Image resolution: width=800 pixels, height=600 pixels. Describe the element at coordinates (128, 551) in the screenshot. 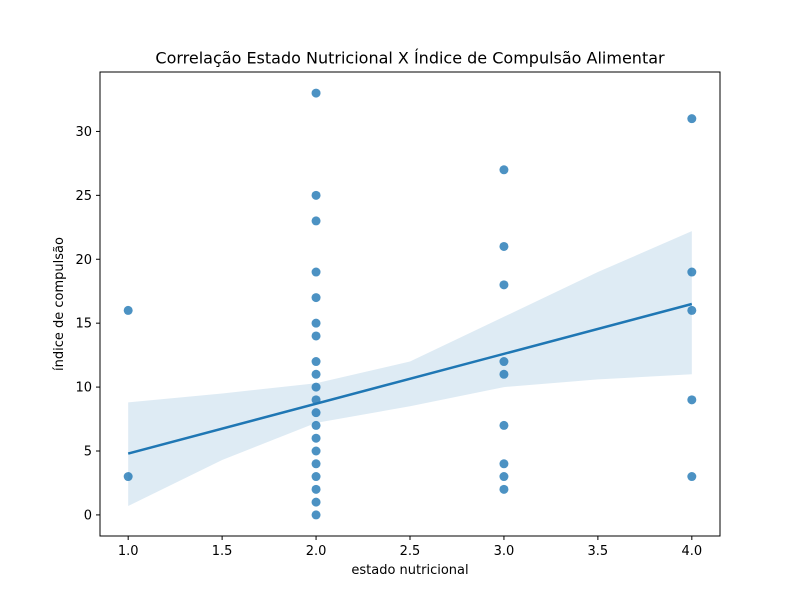

I see `x-tick-label: 1.0` at that location.